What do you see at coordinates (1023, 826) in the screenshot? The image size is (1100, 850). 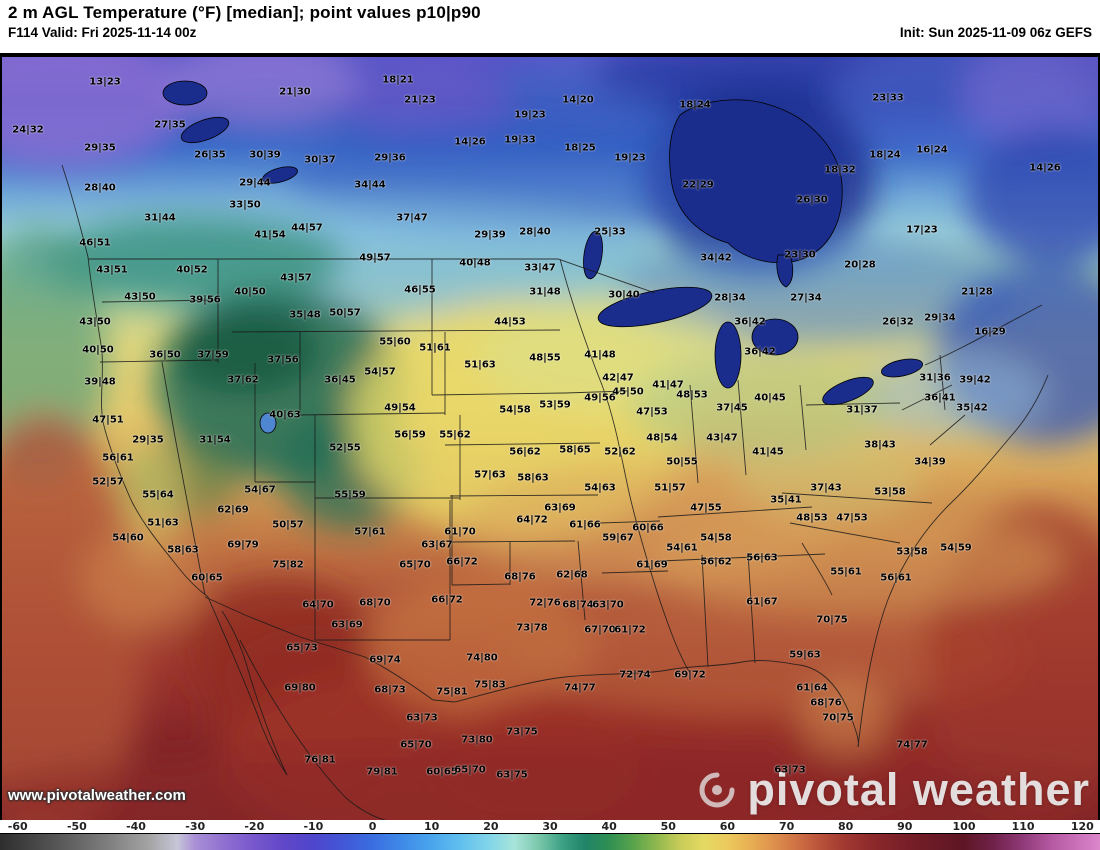 I see `colorbar-tick-label: 110` at bounding box center [1023, 826].